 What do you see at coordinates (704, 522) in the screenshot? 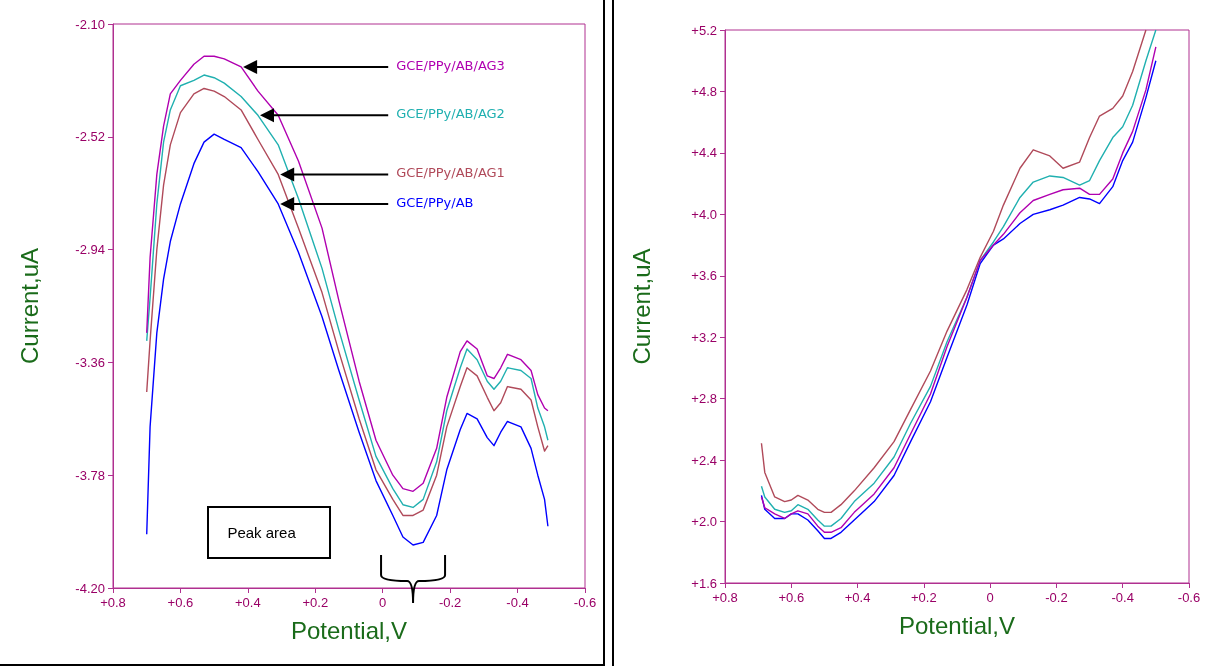
I see `y-tick-label: +2.0` at bounding box center [704, 522].